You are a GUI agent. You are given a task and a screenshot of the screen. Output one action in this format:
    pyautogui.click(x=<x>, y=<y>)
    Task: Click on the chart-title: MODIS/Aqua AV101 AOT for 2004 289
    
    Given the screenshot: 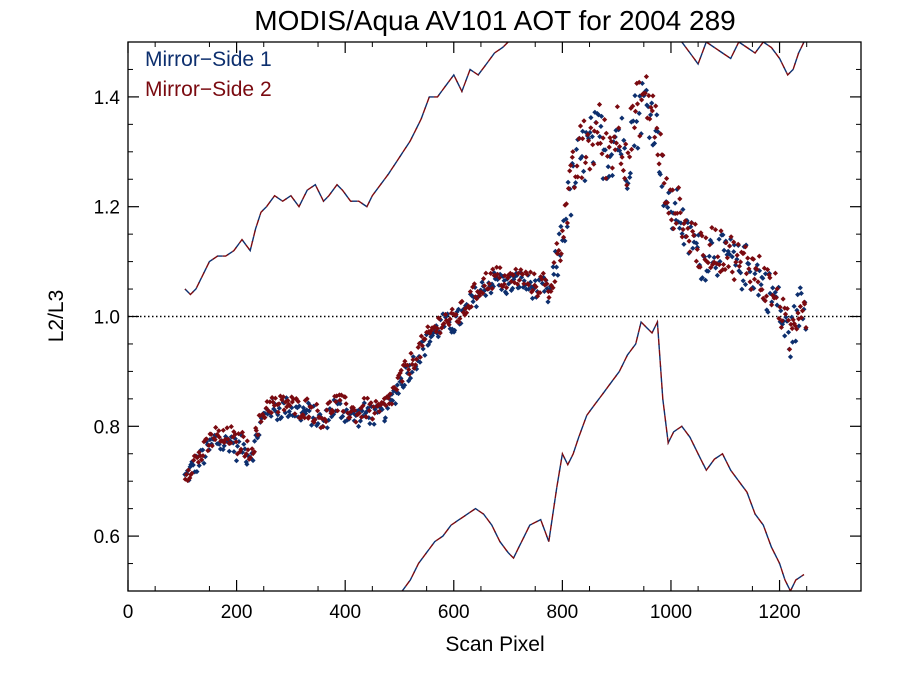 What is the action you would take?
    pyautogui.click(x=494, y=20)
    